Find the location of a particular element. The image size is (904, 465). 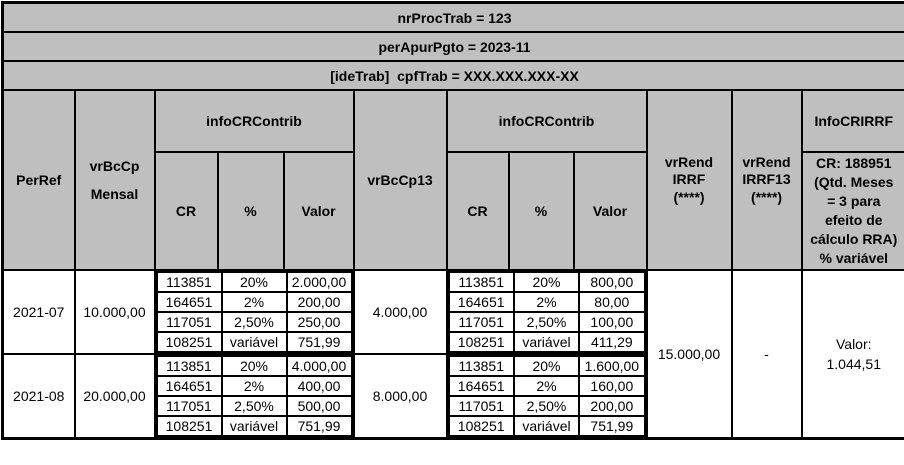

contrib-row: 113851 20% 800,00 is located at coordinates (546, 282).